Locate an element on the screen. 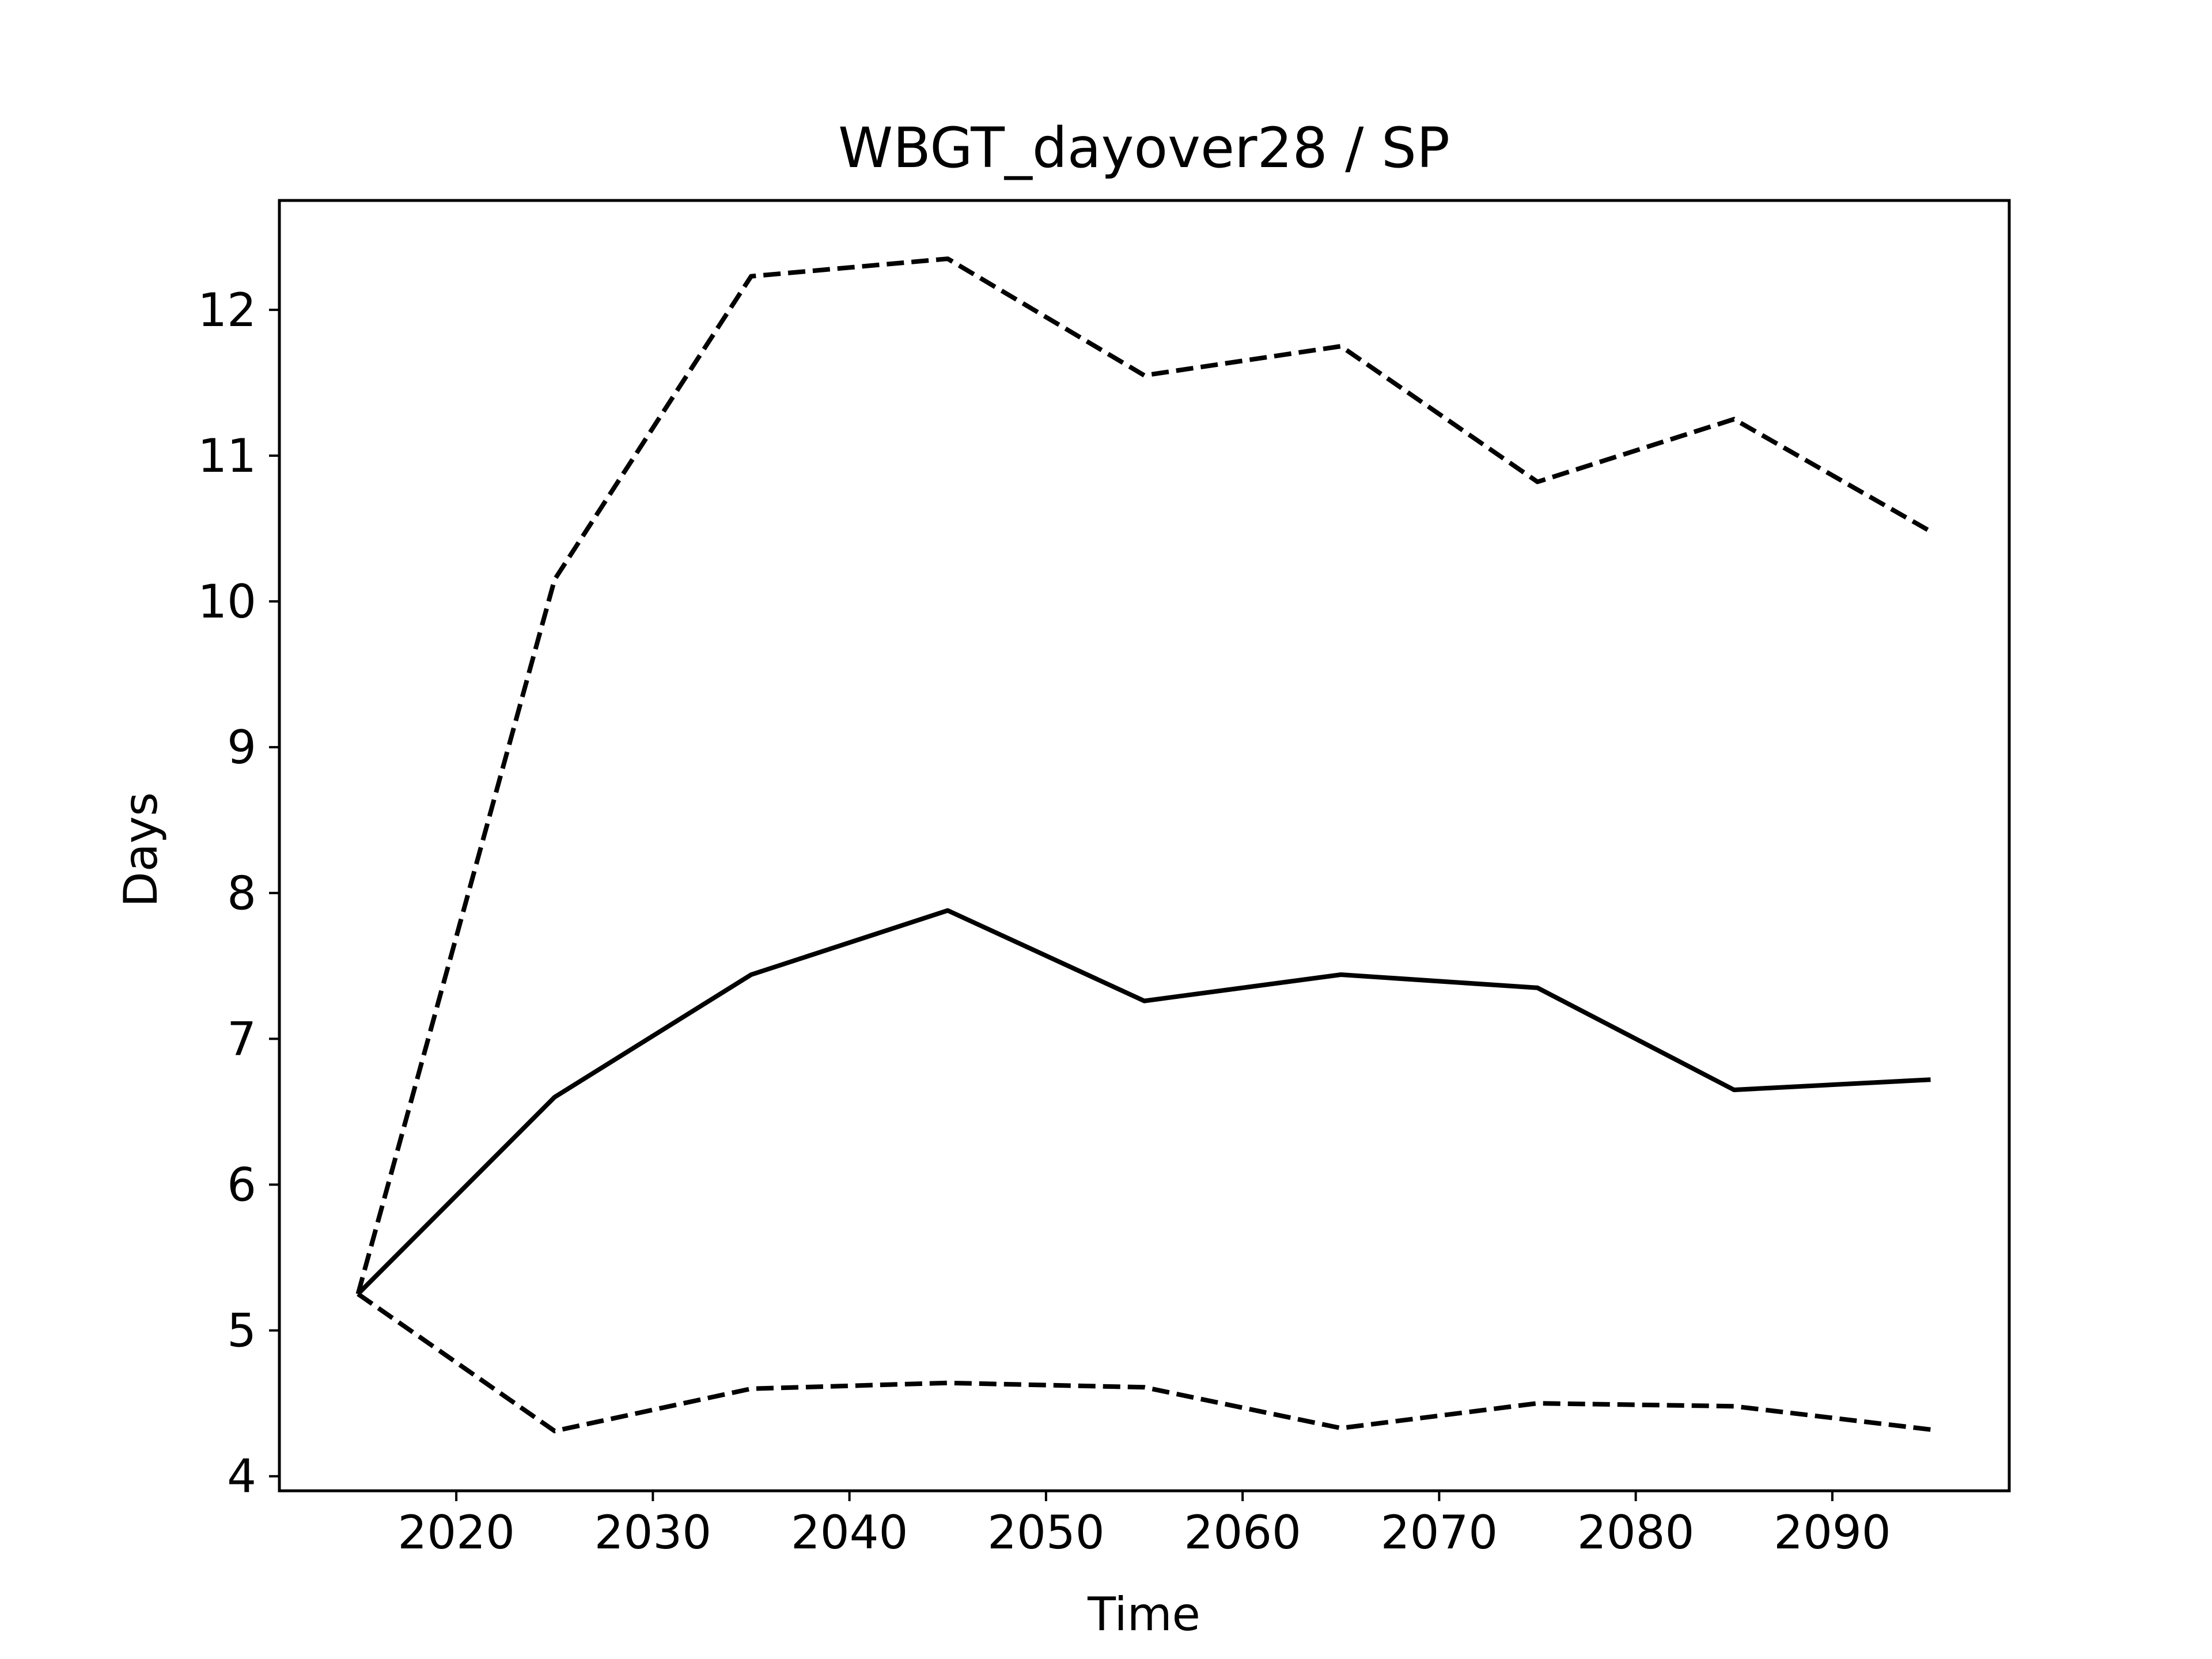  y-tick-label: 7 is located at coordinates (241, 1039).